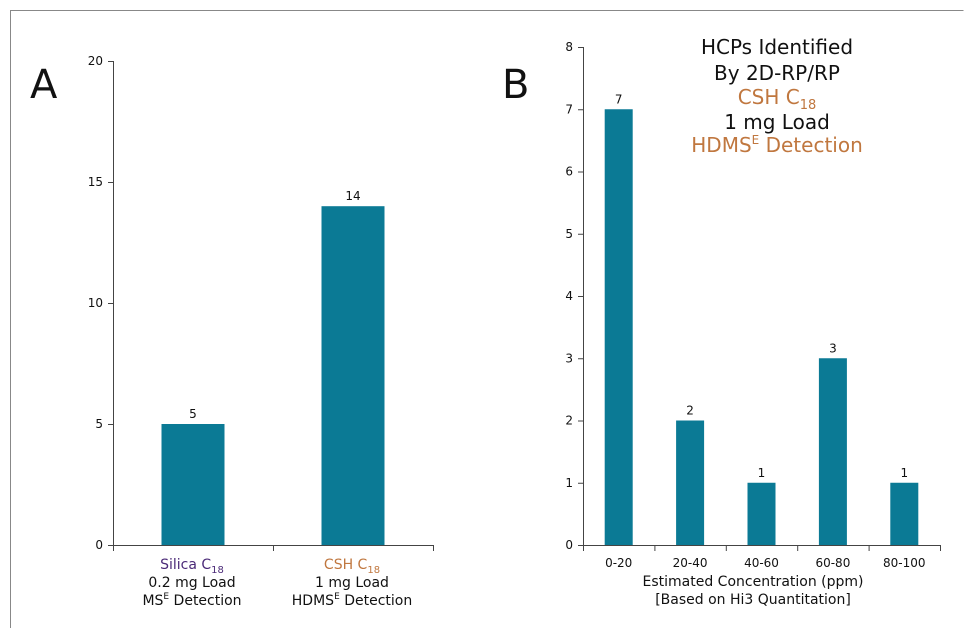 The width and height of the screenshot is (964, 632). What do you see at coordinates (191, 600) in the screenshot?
I see `category-line-3: MSE Detection` at bounding box center [191, 600].